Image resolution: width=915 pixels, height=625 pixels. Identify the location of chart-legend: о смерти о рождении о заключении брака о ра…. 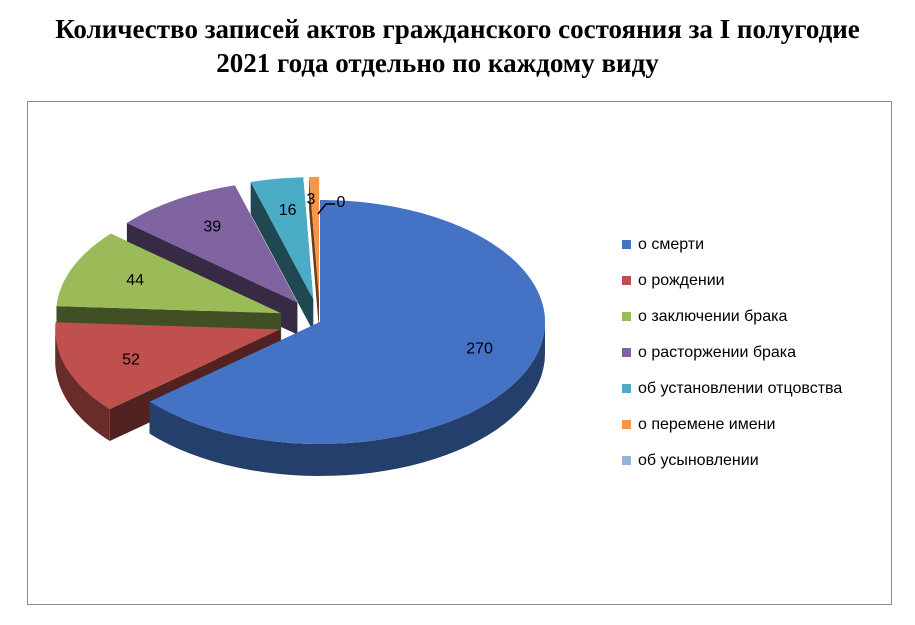
(757, 360).